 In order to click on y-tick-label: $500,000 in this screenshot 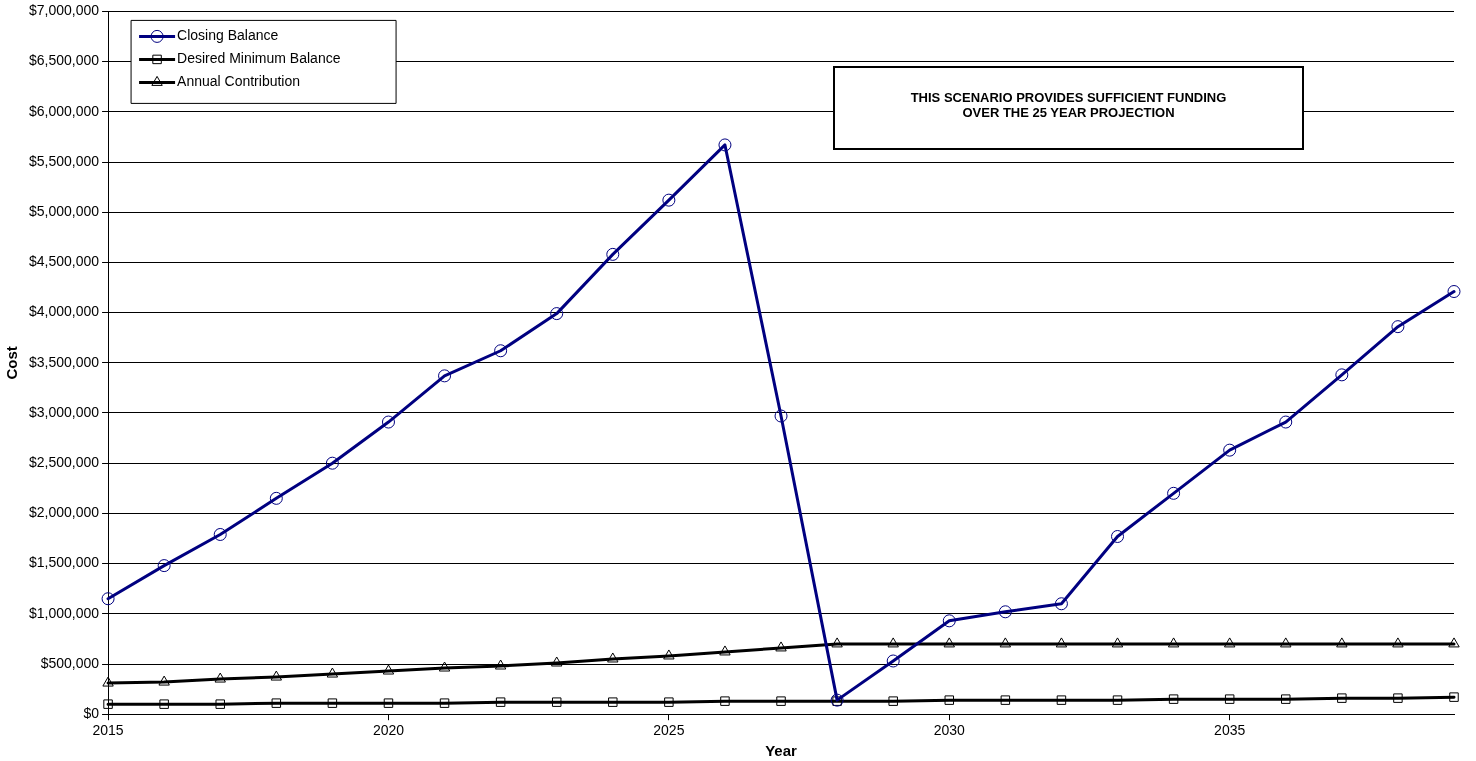, I will do `click(70, 662)`.